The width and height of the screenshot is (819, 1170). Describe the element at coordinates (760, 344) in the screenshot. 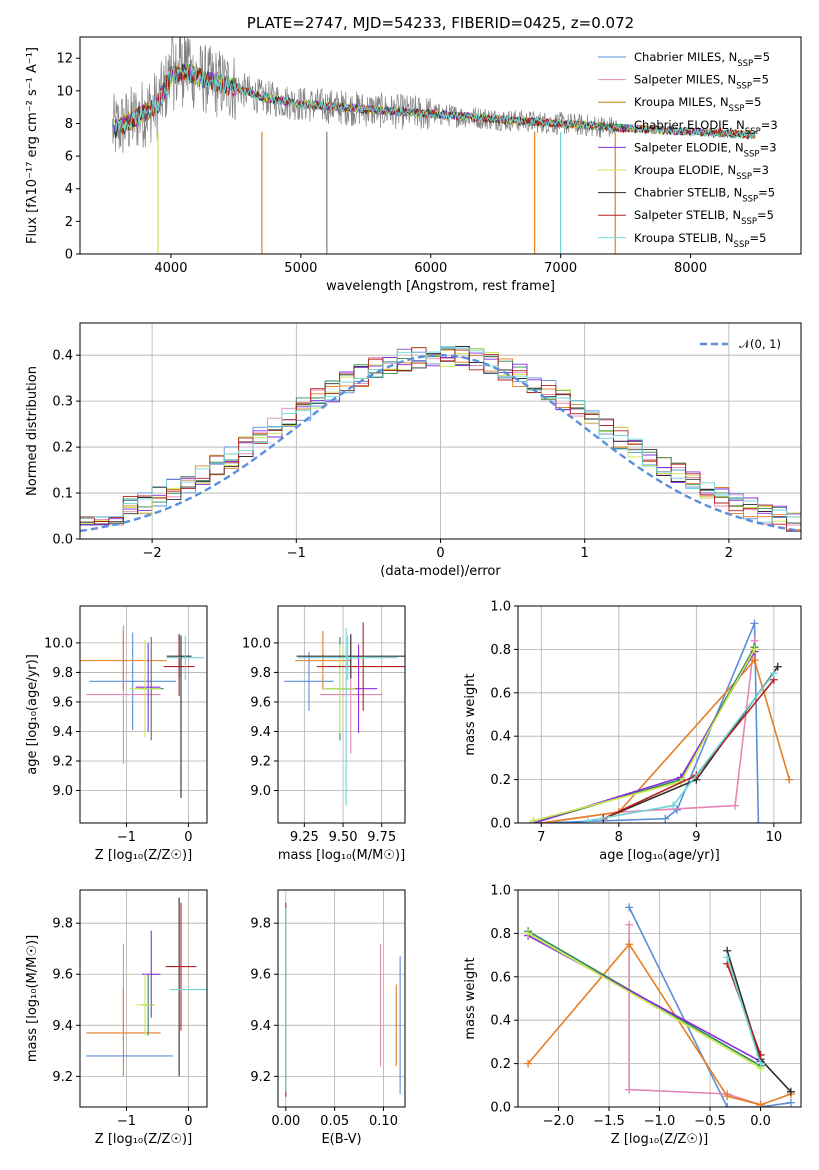

I see `legend-entry: 𝒩(0, 1)` at that location.